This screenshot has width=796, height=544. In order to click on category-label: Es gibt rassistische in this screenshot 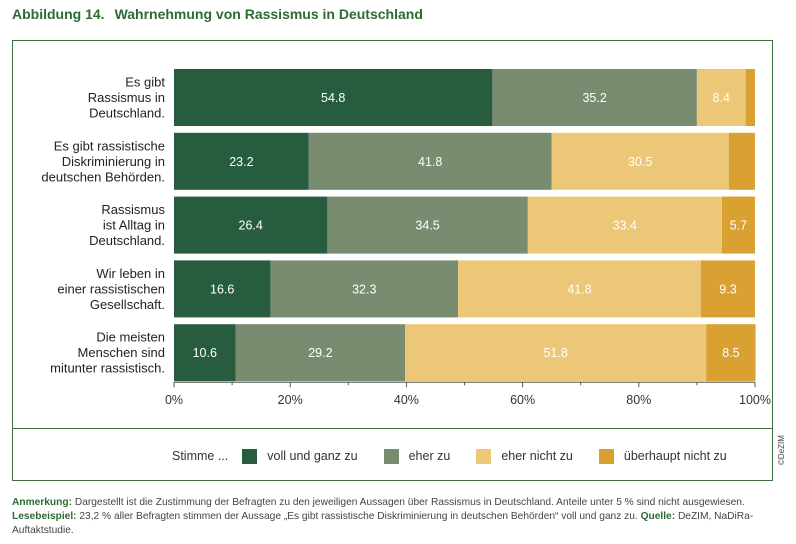, I will do `click(109, 145)`.